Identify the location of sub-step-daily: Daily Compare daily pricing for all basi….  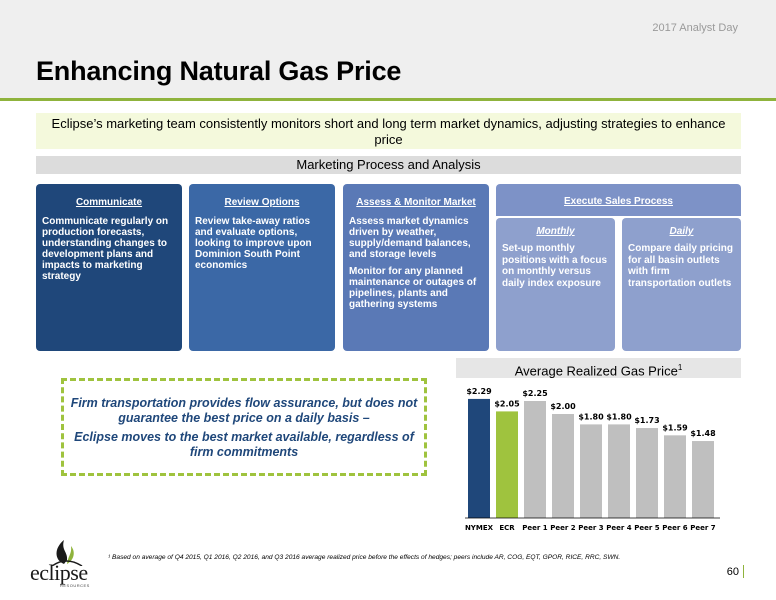
(681, 284).